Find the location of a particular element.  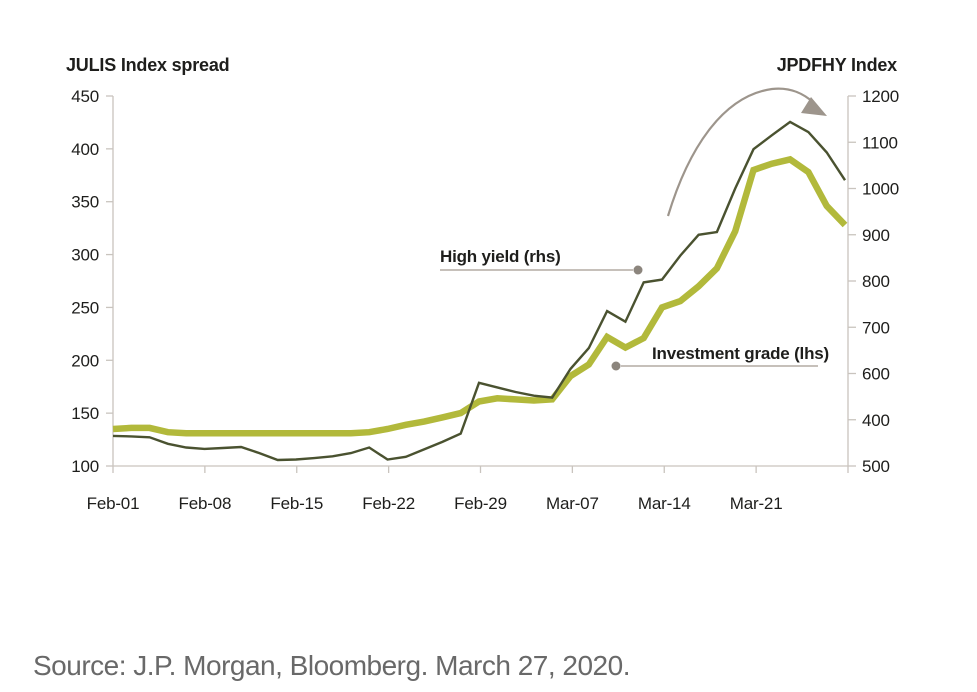

x-axis-tick-label: Feb-01 is located at coordinates (113, 503).